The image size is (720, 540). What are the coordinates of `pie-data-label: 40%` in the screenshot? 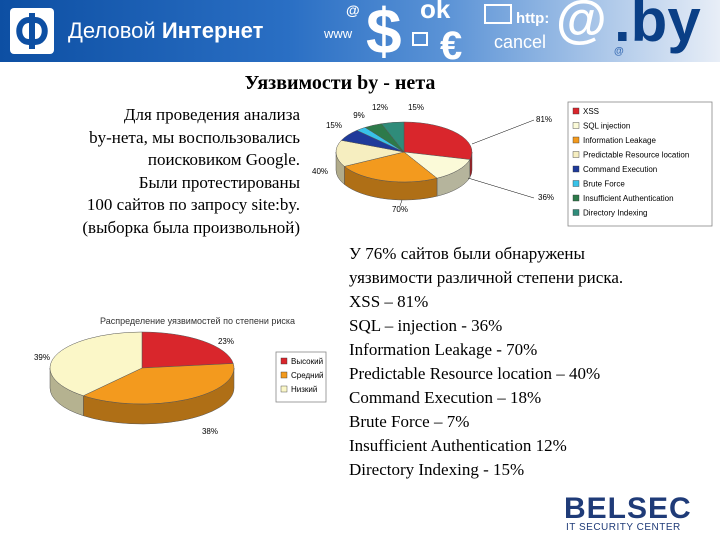 It's located at (320, 171).